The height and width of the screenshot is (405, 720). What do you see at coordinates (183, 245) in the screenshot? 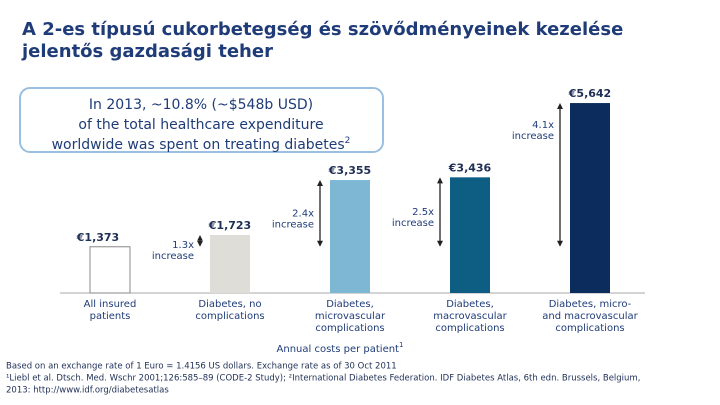
I see `increase-label: 1.3x` at bounding box center [183, 245].